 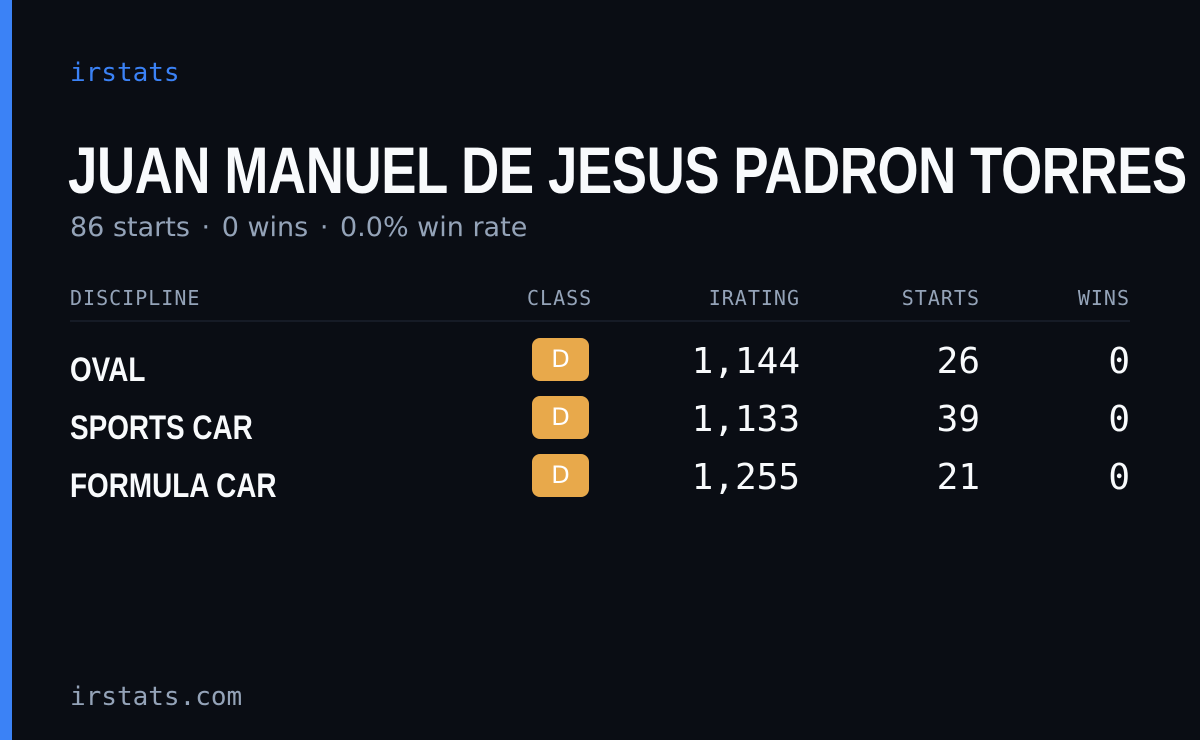 I want to click on driver-summary: 86 starts · 0 wins · 0.0% win rate, so click(x=298, y=228).